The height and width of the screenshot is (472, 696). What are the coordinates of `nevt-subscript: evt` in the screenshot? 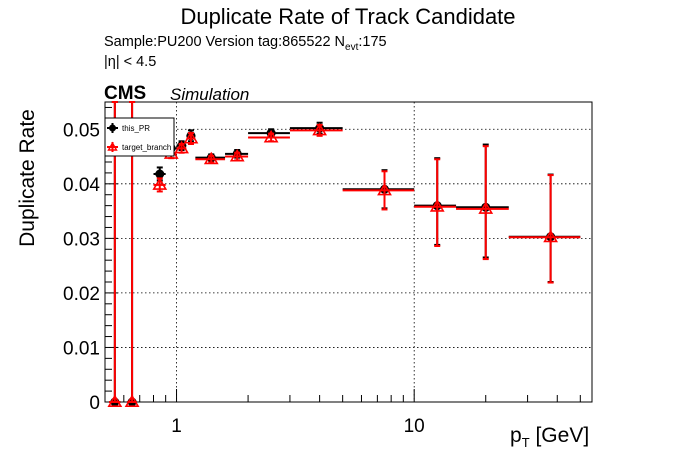 It's located at (352, 47).